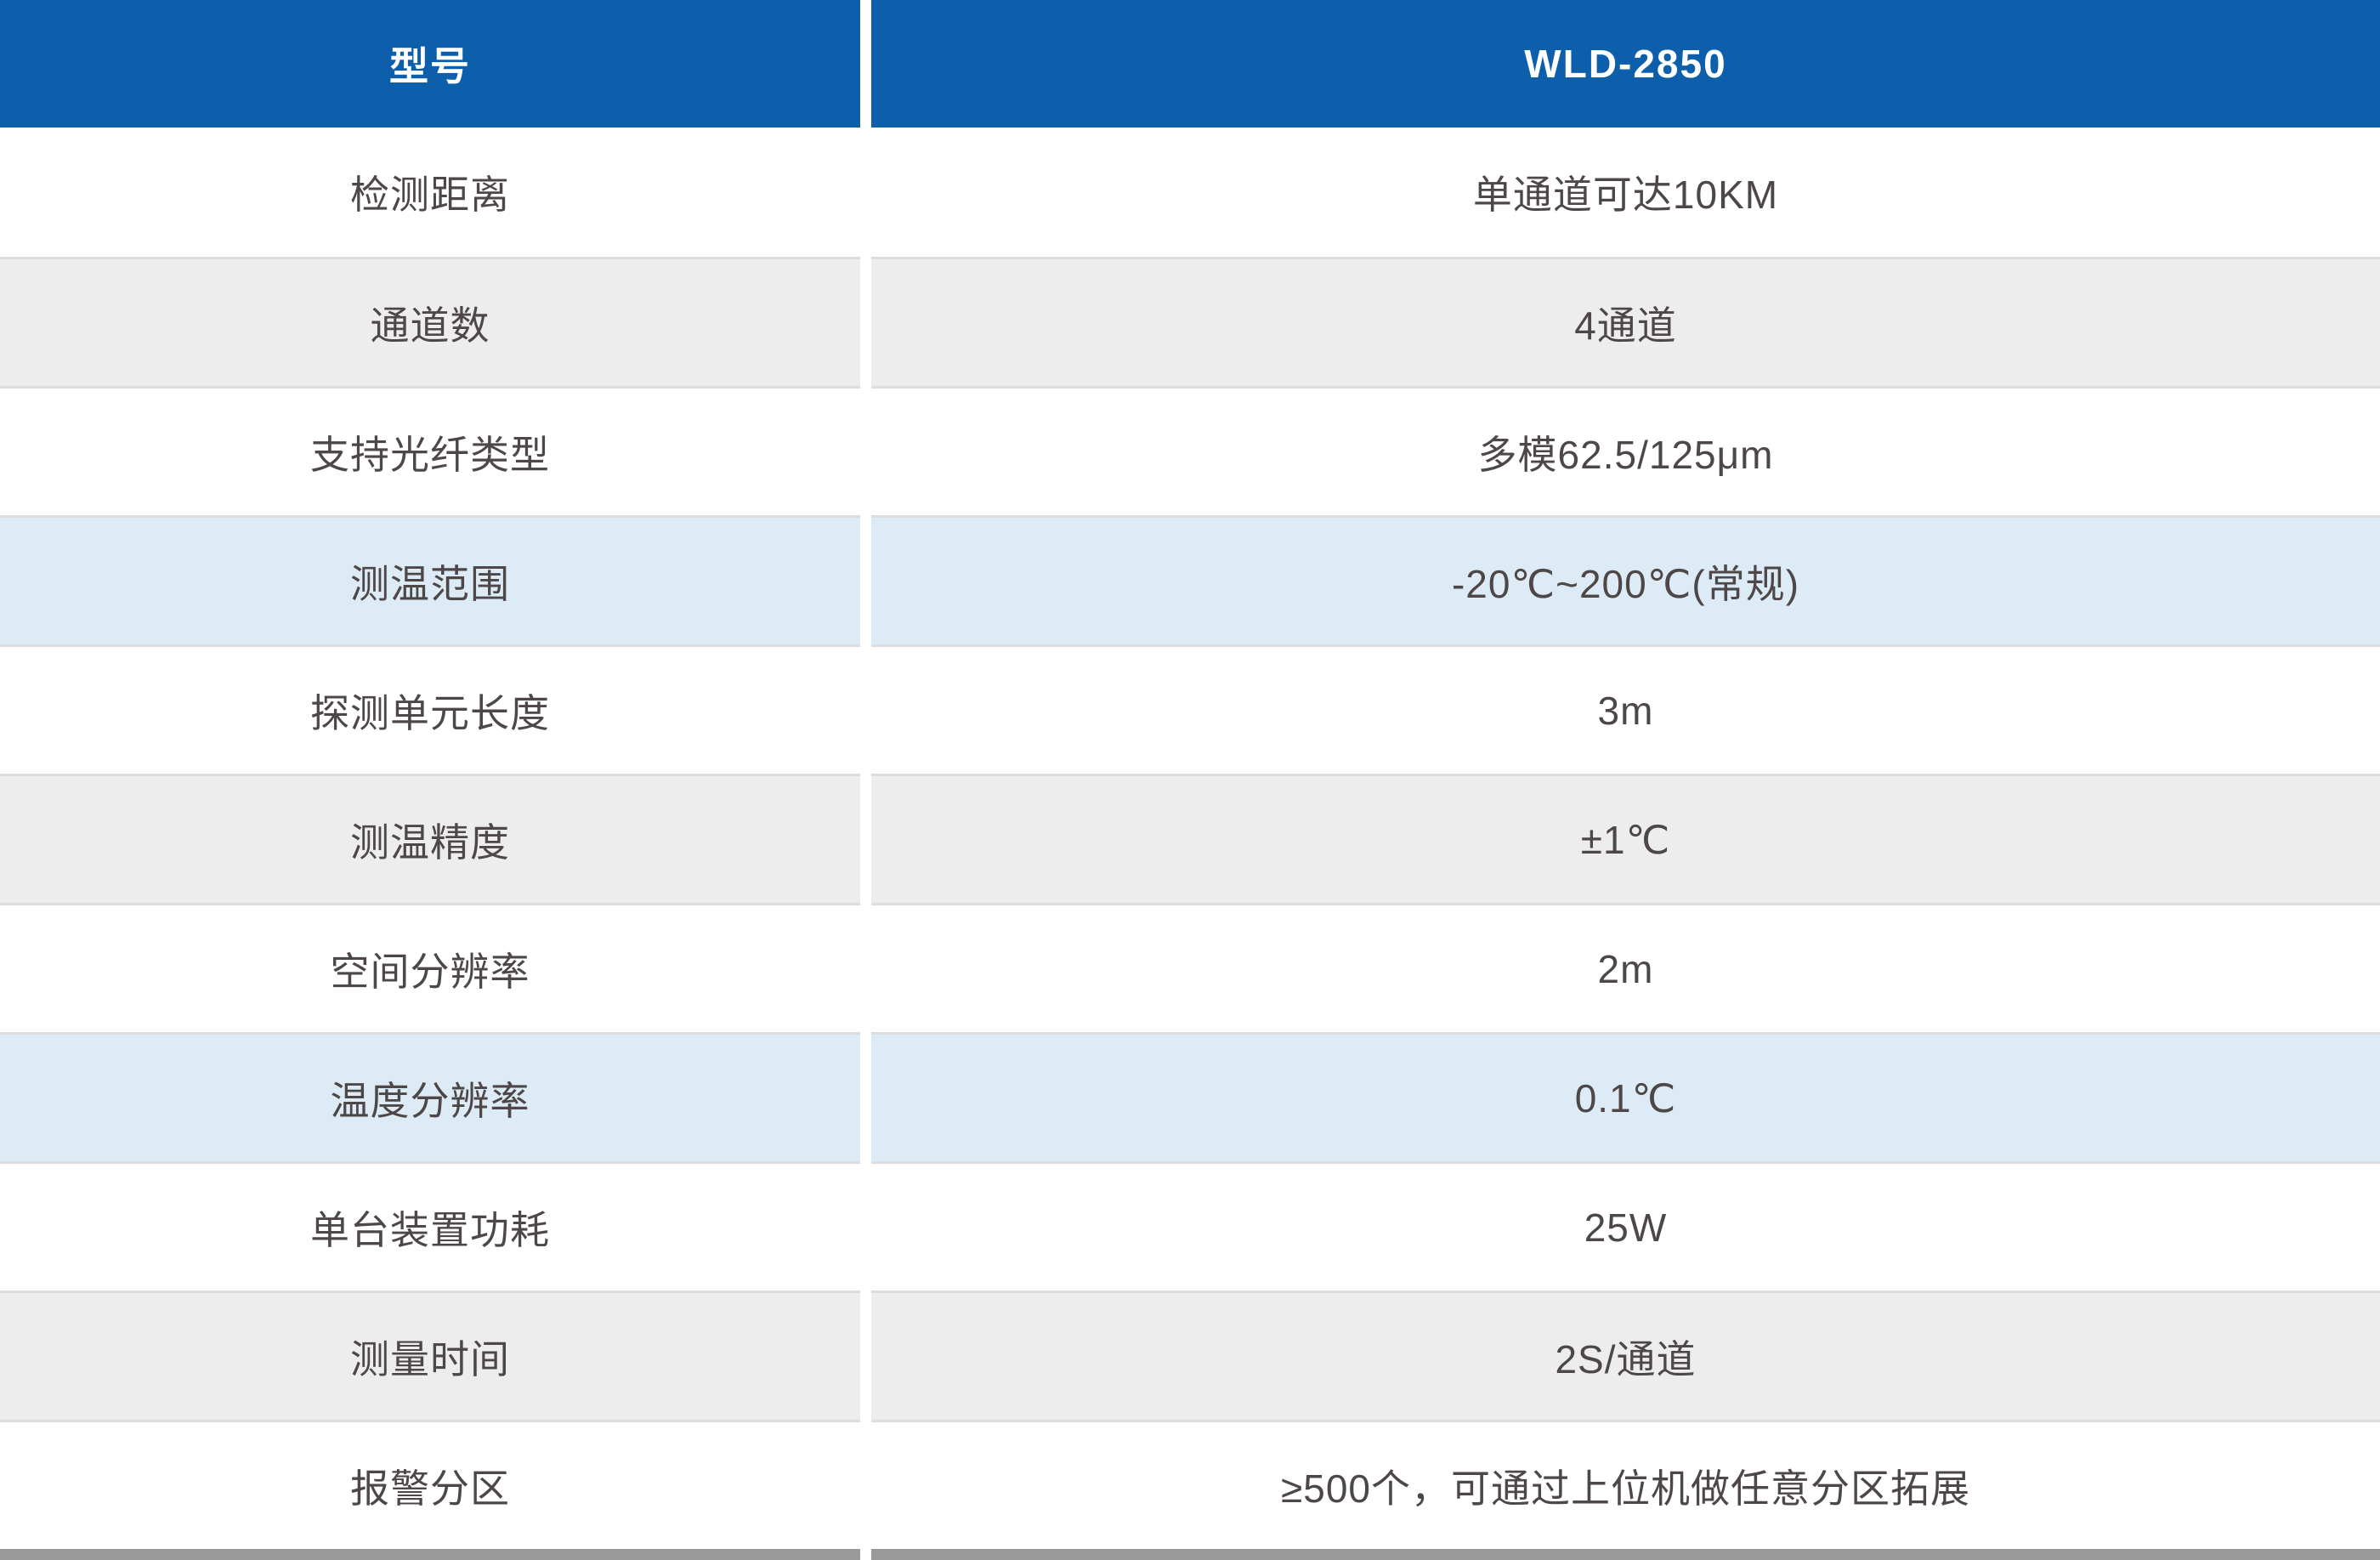 This screenshot has width=2380, height=1560. I want to click on spec-row-alarm-zones: 报警分区 ≥500个，可通过上位机做任意分区拓展, so click(1190, 1484).